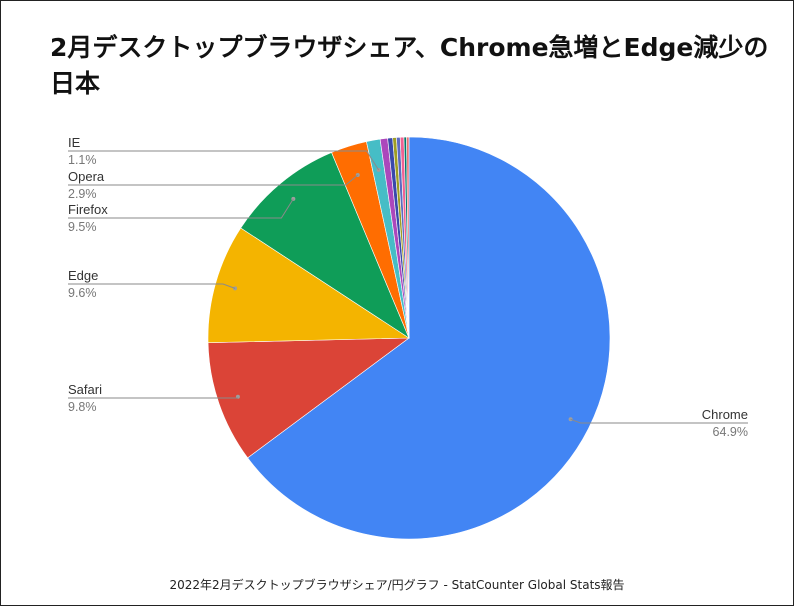 The width and height of the screenshot is (794, 606). I want to click on slice-label-chrome: Chrome, so click(725, 414).